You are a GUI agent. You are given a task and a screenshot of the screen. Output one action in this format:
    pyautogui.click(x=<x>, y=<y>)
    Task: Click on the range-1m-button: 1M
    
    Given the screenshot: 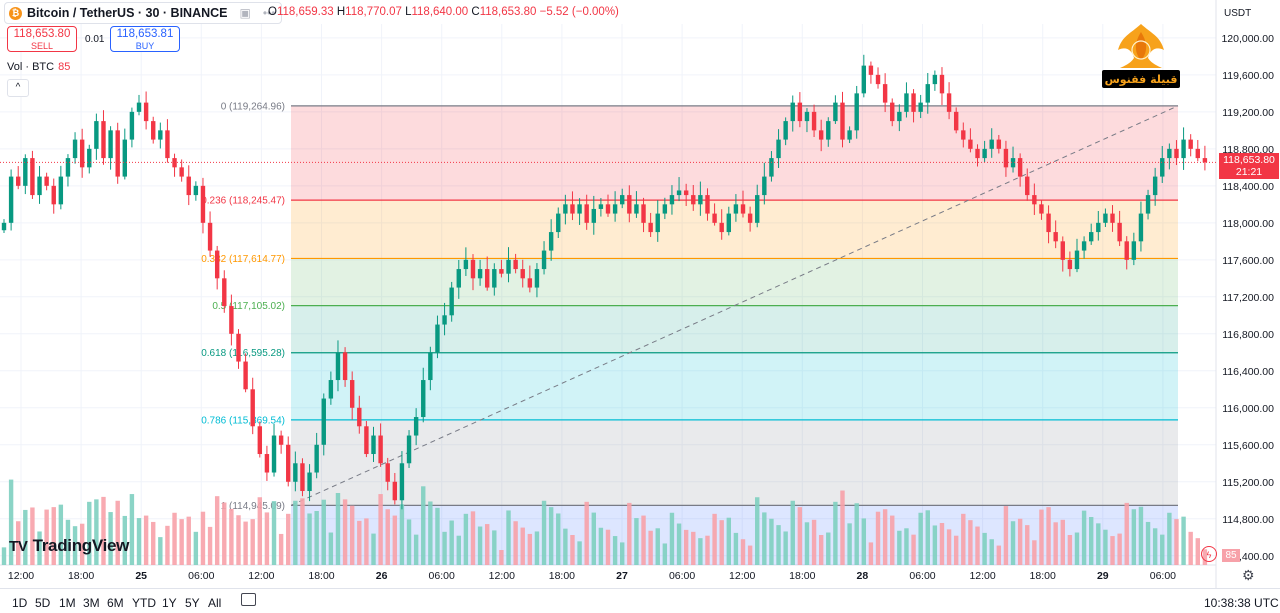 What is the action you would take?
    pyautogui.click(x=67, y=603)
    